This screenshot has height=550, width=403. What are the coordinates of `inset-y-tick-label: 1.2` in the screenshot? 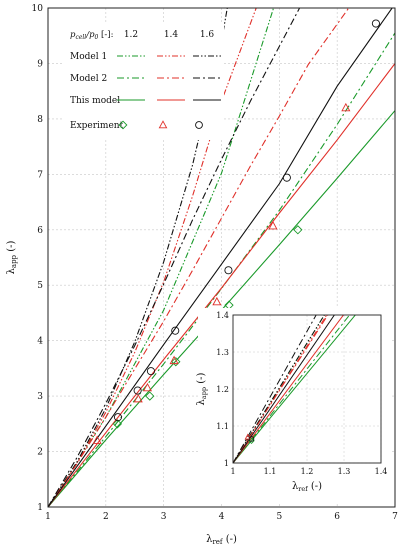 It's located at (222, 389).